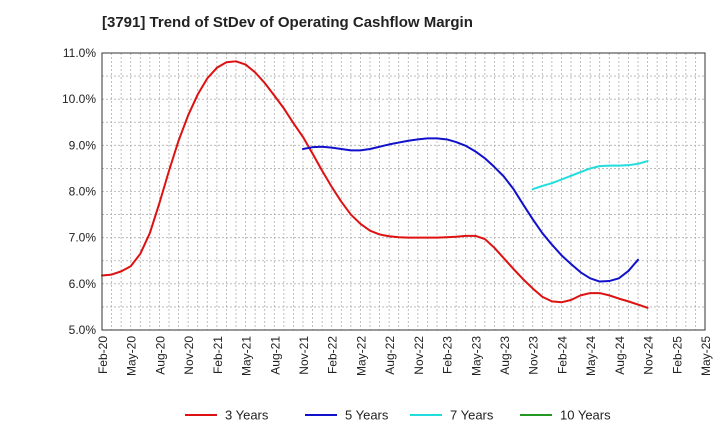 The height and width of the screenshot is (440, 720). I want to click on x-tick-label: Aug-22, so click(390, 355).